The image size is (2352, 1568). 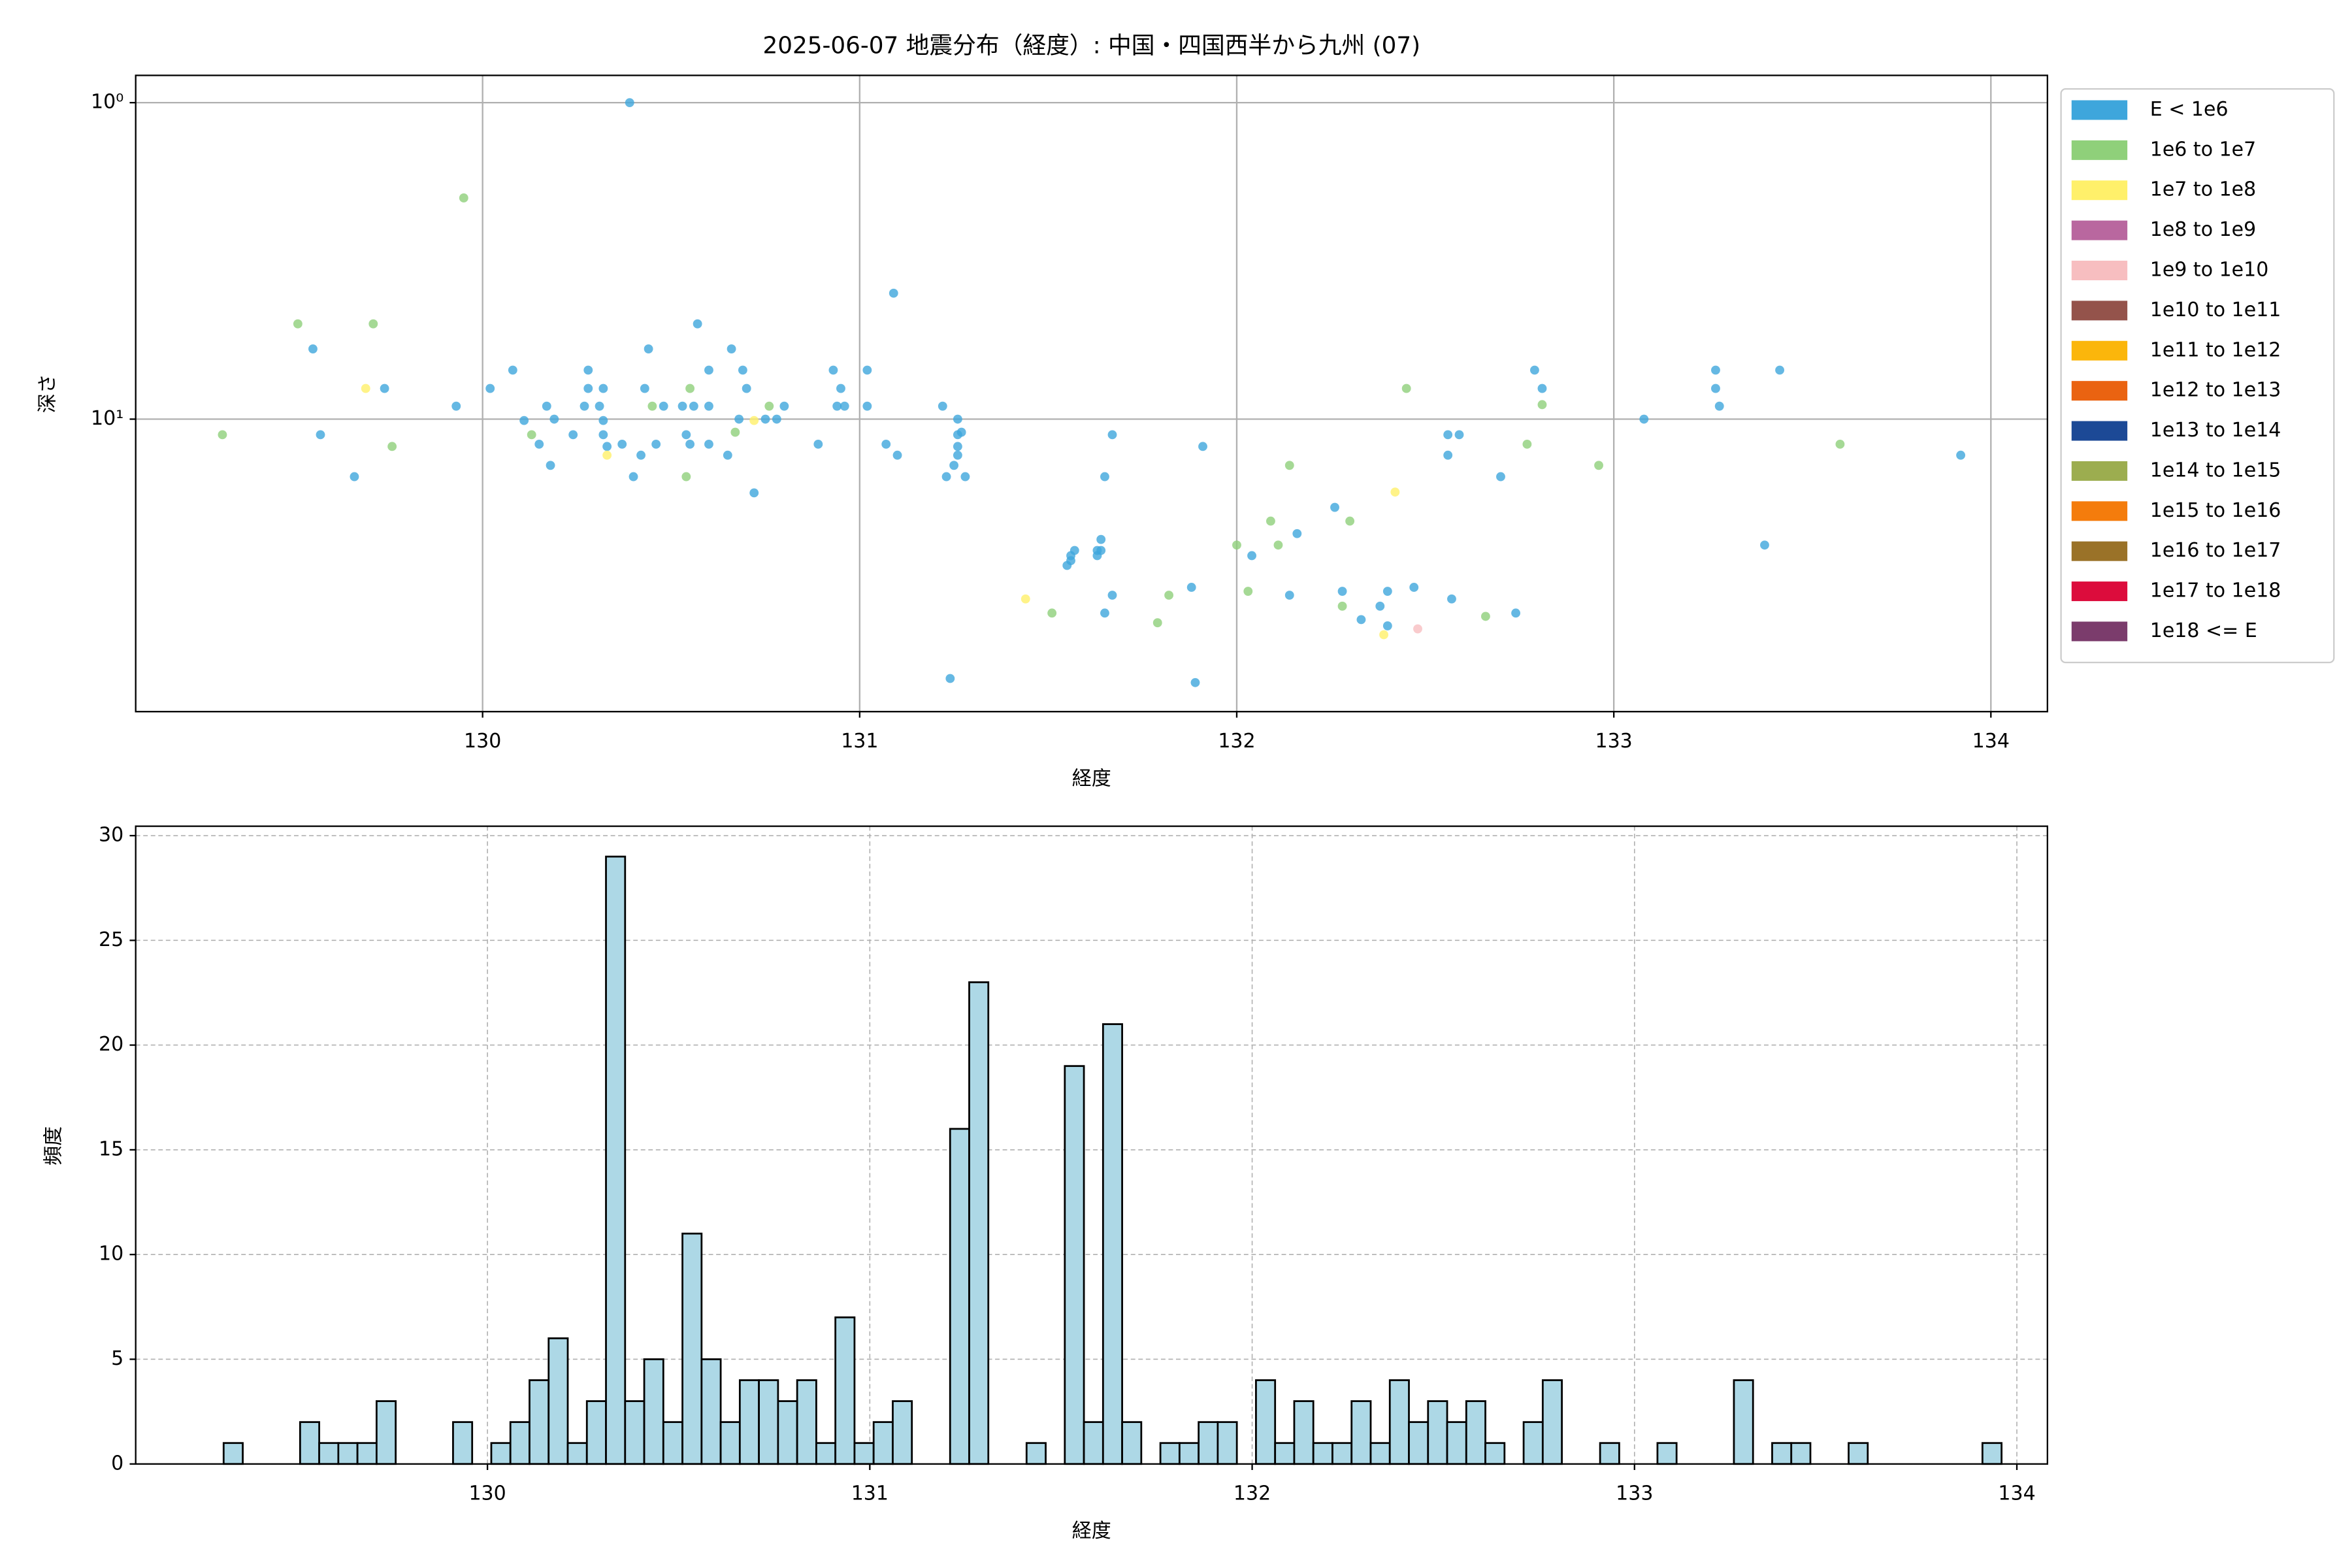 I want to click on legend-label: 1e12 to 1e13, so click(x=2215, y=390).